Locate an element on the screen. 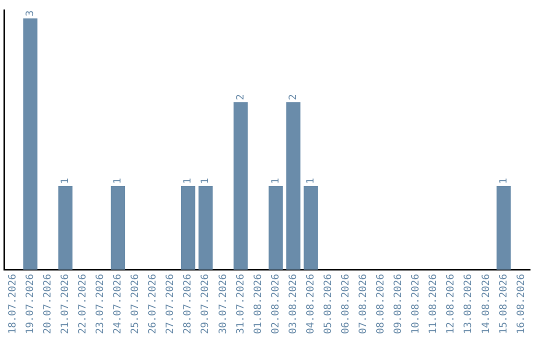  x-tick-label: 04.08.2026 is located at coordinates (310, 304).